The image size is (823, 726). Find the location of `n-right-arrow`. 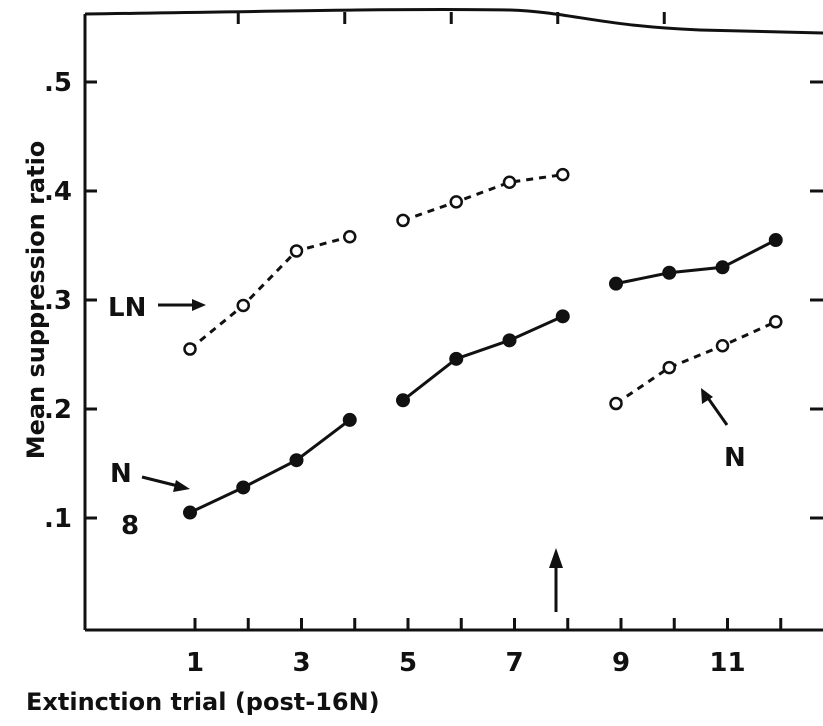

n-right-arrow is located at coordinates (715, 407).